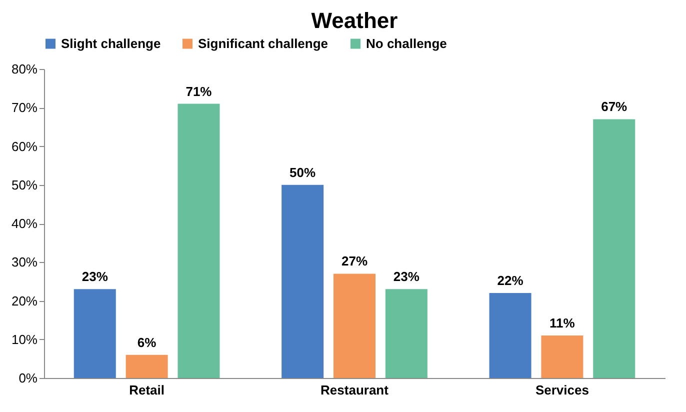 This screenshot has height=412, width=686. Describe the element at coordinates (24, 262) in the screenshot. I see `y-tick-label: 30%` at that location.